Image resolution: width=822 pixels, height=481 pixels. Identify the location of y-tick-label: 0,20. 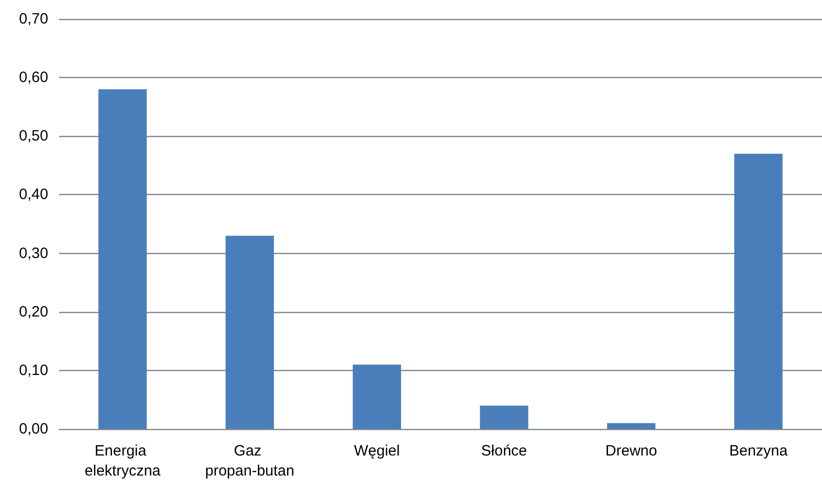
(33, 311).